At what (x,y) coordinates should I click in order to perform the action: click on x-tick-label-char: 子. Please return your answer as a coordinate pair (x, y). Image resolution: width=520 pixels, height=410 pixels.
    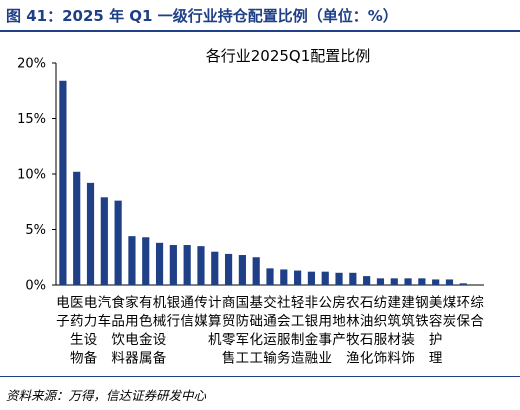
    Looking at the image, I should click on (63, 322).